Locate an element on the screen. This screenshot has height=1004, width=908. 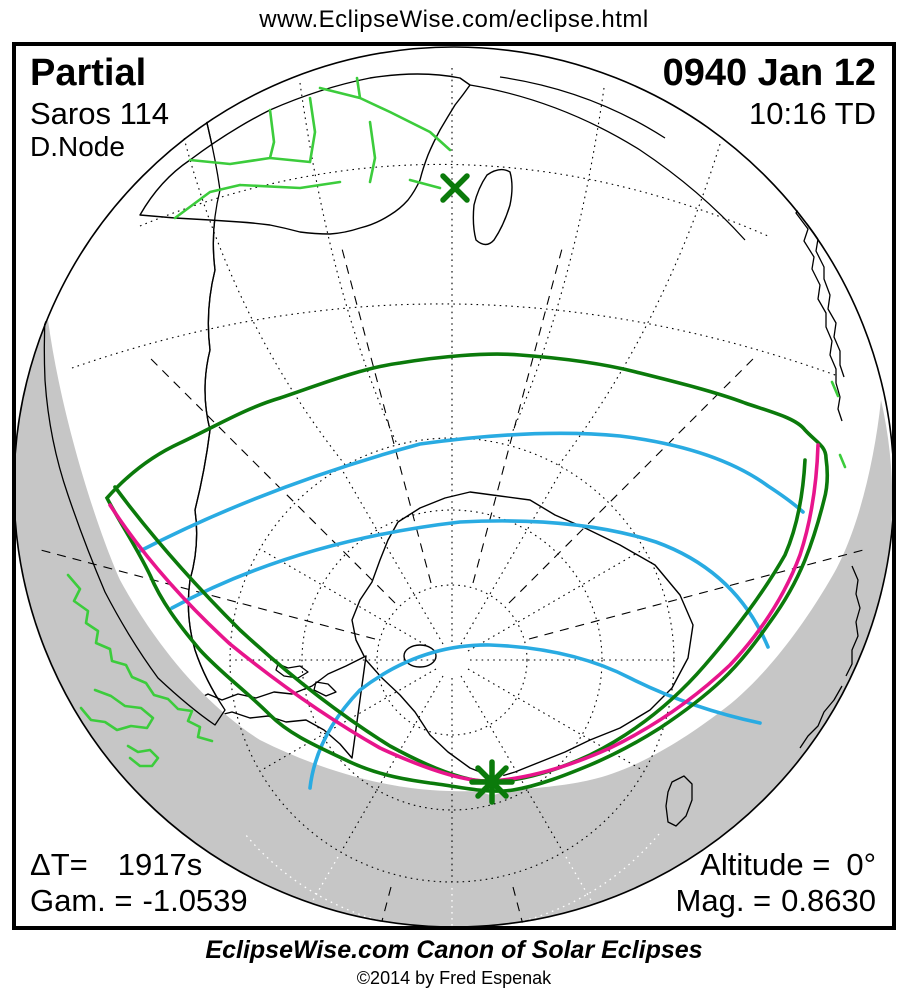
mag-value: 0.8630 is located at coordinates (828, 901).